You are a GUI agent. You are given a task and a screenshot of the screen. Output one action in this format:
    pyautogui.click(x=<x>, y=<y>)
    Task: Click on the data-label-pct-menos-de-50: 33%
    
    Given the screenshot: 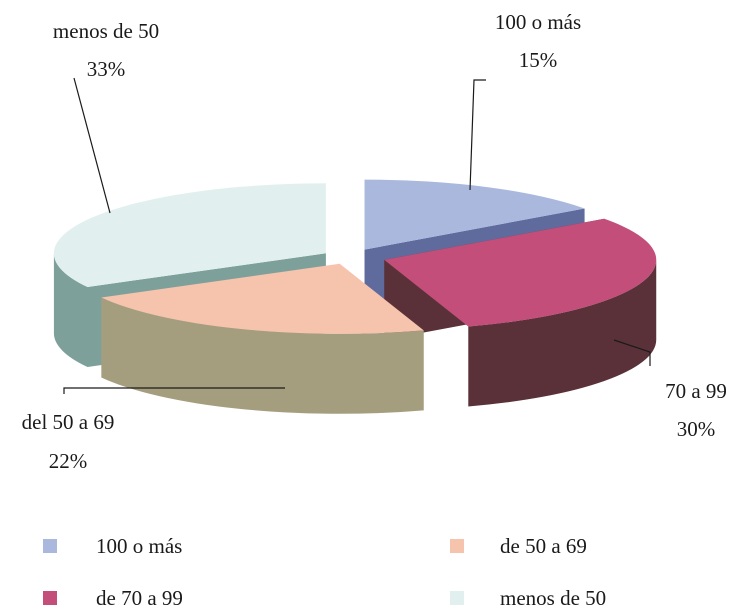 What is the action you would take?
    pyautogui.click(x=106, y=69)
    